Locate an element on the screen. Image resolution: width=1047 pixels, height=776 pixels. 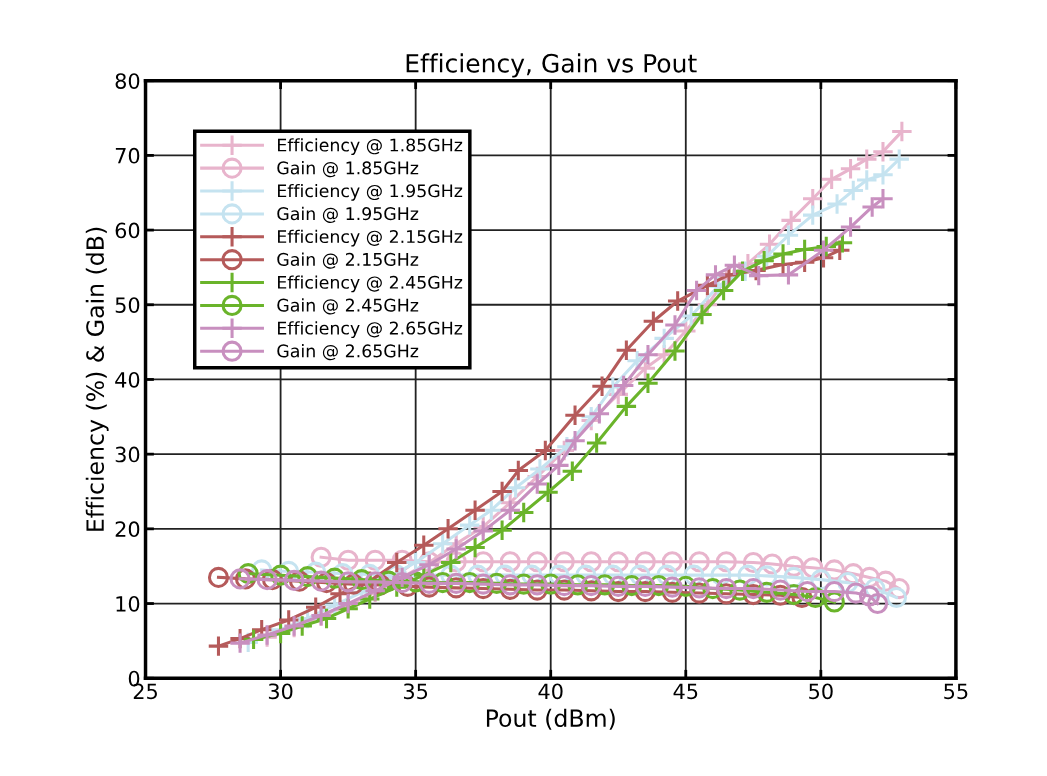
x-tick-label: 45 is located at coordinates (685, 691).